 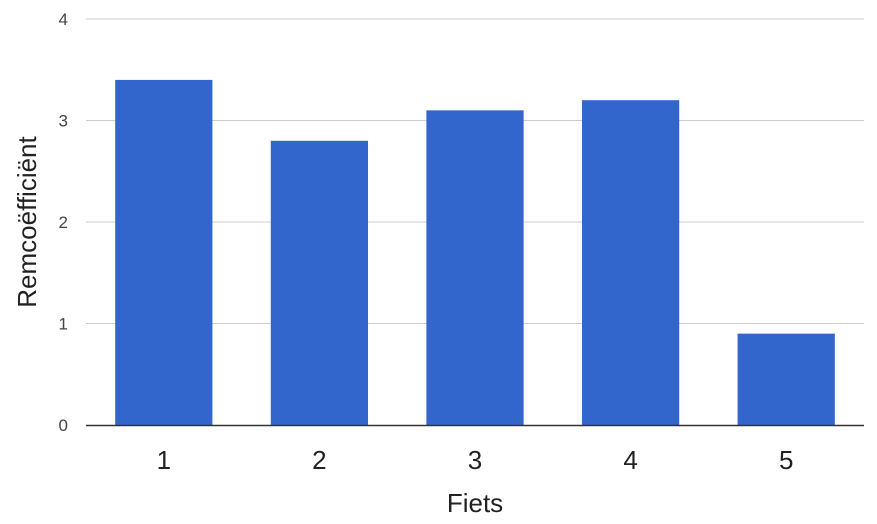 What do you see at coordinates (475, 503) in the screenshot?
I see `x-axis-title: Fiets` at bounding box center [475, 503].